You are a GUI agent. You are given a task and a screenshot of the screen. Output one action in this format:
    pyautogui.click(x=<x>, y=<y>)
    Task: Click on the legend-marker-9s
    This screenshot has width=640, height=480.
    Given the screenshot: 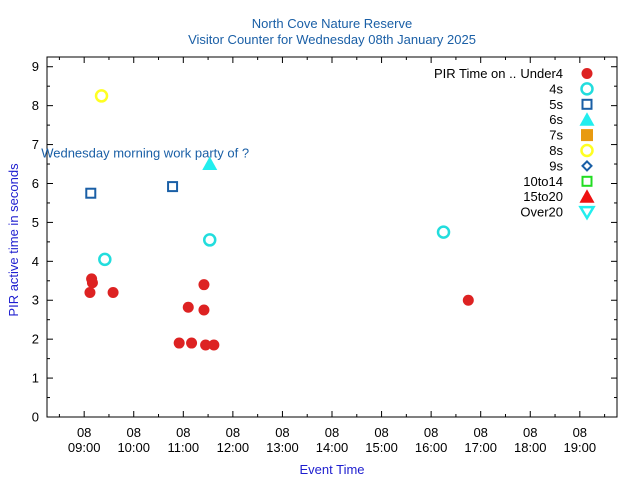 What is the action you would take?
    pyautogui.click(x=587, y=165)
    